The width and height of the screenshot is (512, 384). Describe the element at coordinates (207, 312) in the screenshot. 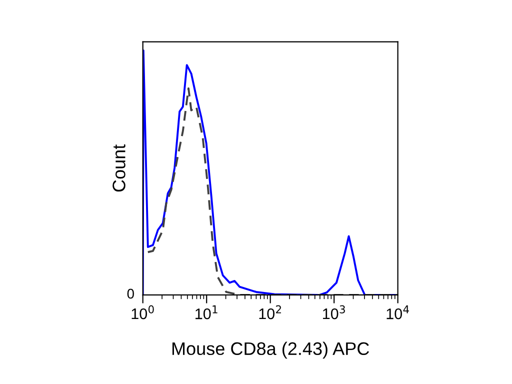

I see `x-tick-label: 10$^{1}$` at that location.